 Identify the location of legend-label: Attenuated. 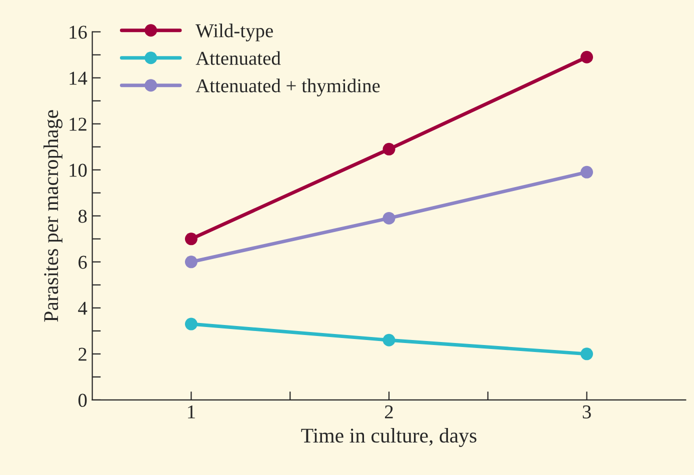
(238, 58).